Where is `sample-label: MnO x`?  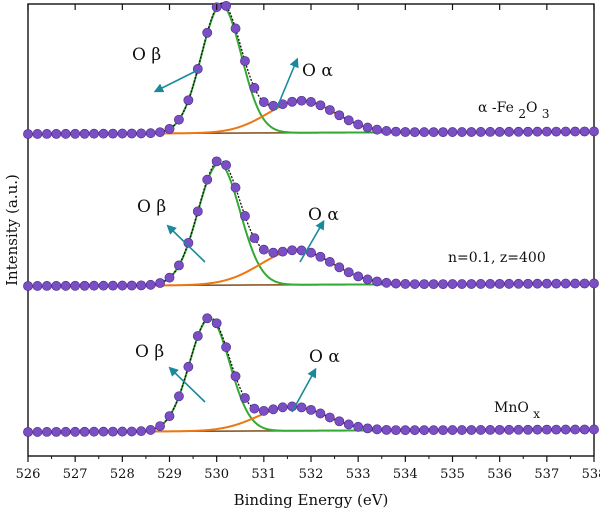
sample-label: MnO x is located at coordinates (517, 410).